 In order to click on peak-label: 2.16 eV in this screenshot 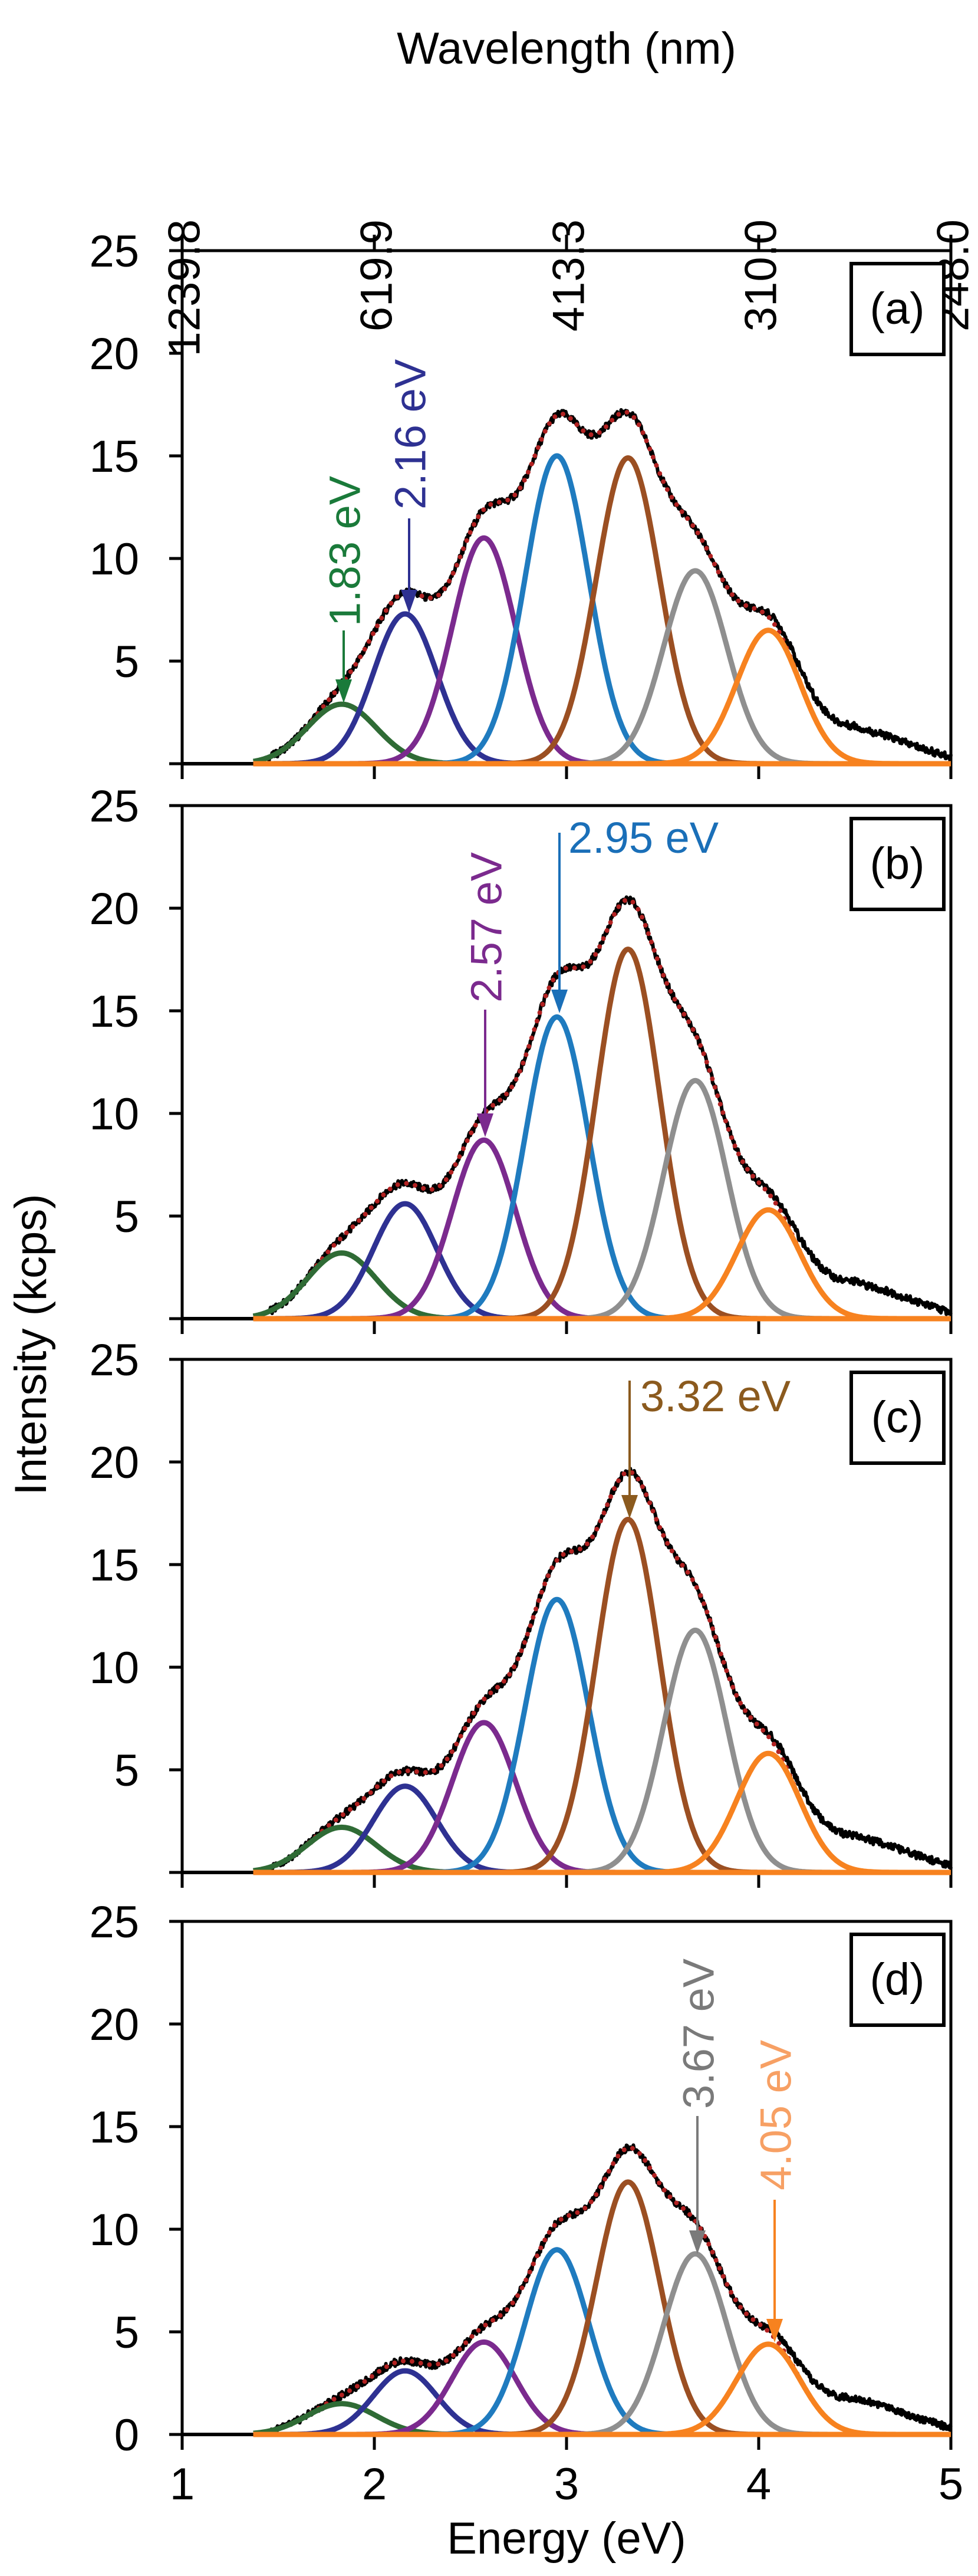, I will do `click(410, 434)`.